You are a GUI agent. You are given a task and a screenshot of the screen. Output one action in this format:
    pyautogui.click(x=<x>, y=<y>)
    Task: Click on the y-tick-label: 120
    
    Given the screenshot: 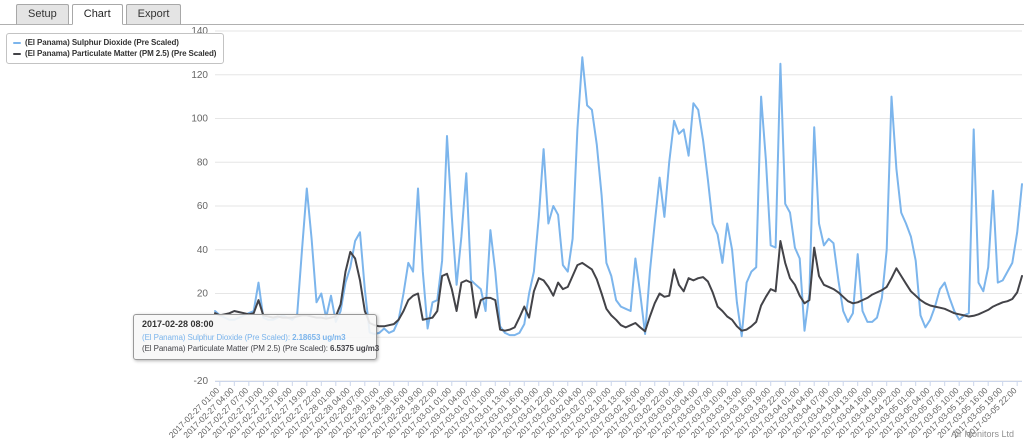 What is the action you would take?
    pyautogui.click(x=199, y=75)
    